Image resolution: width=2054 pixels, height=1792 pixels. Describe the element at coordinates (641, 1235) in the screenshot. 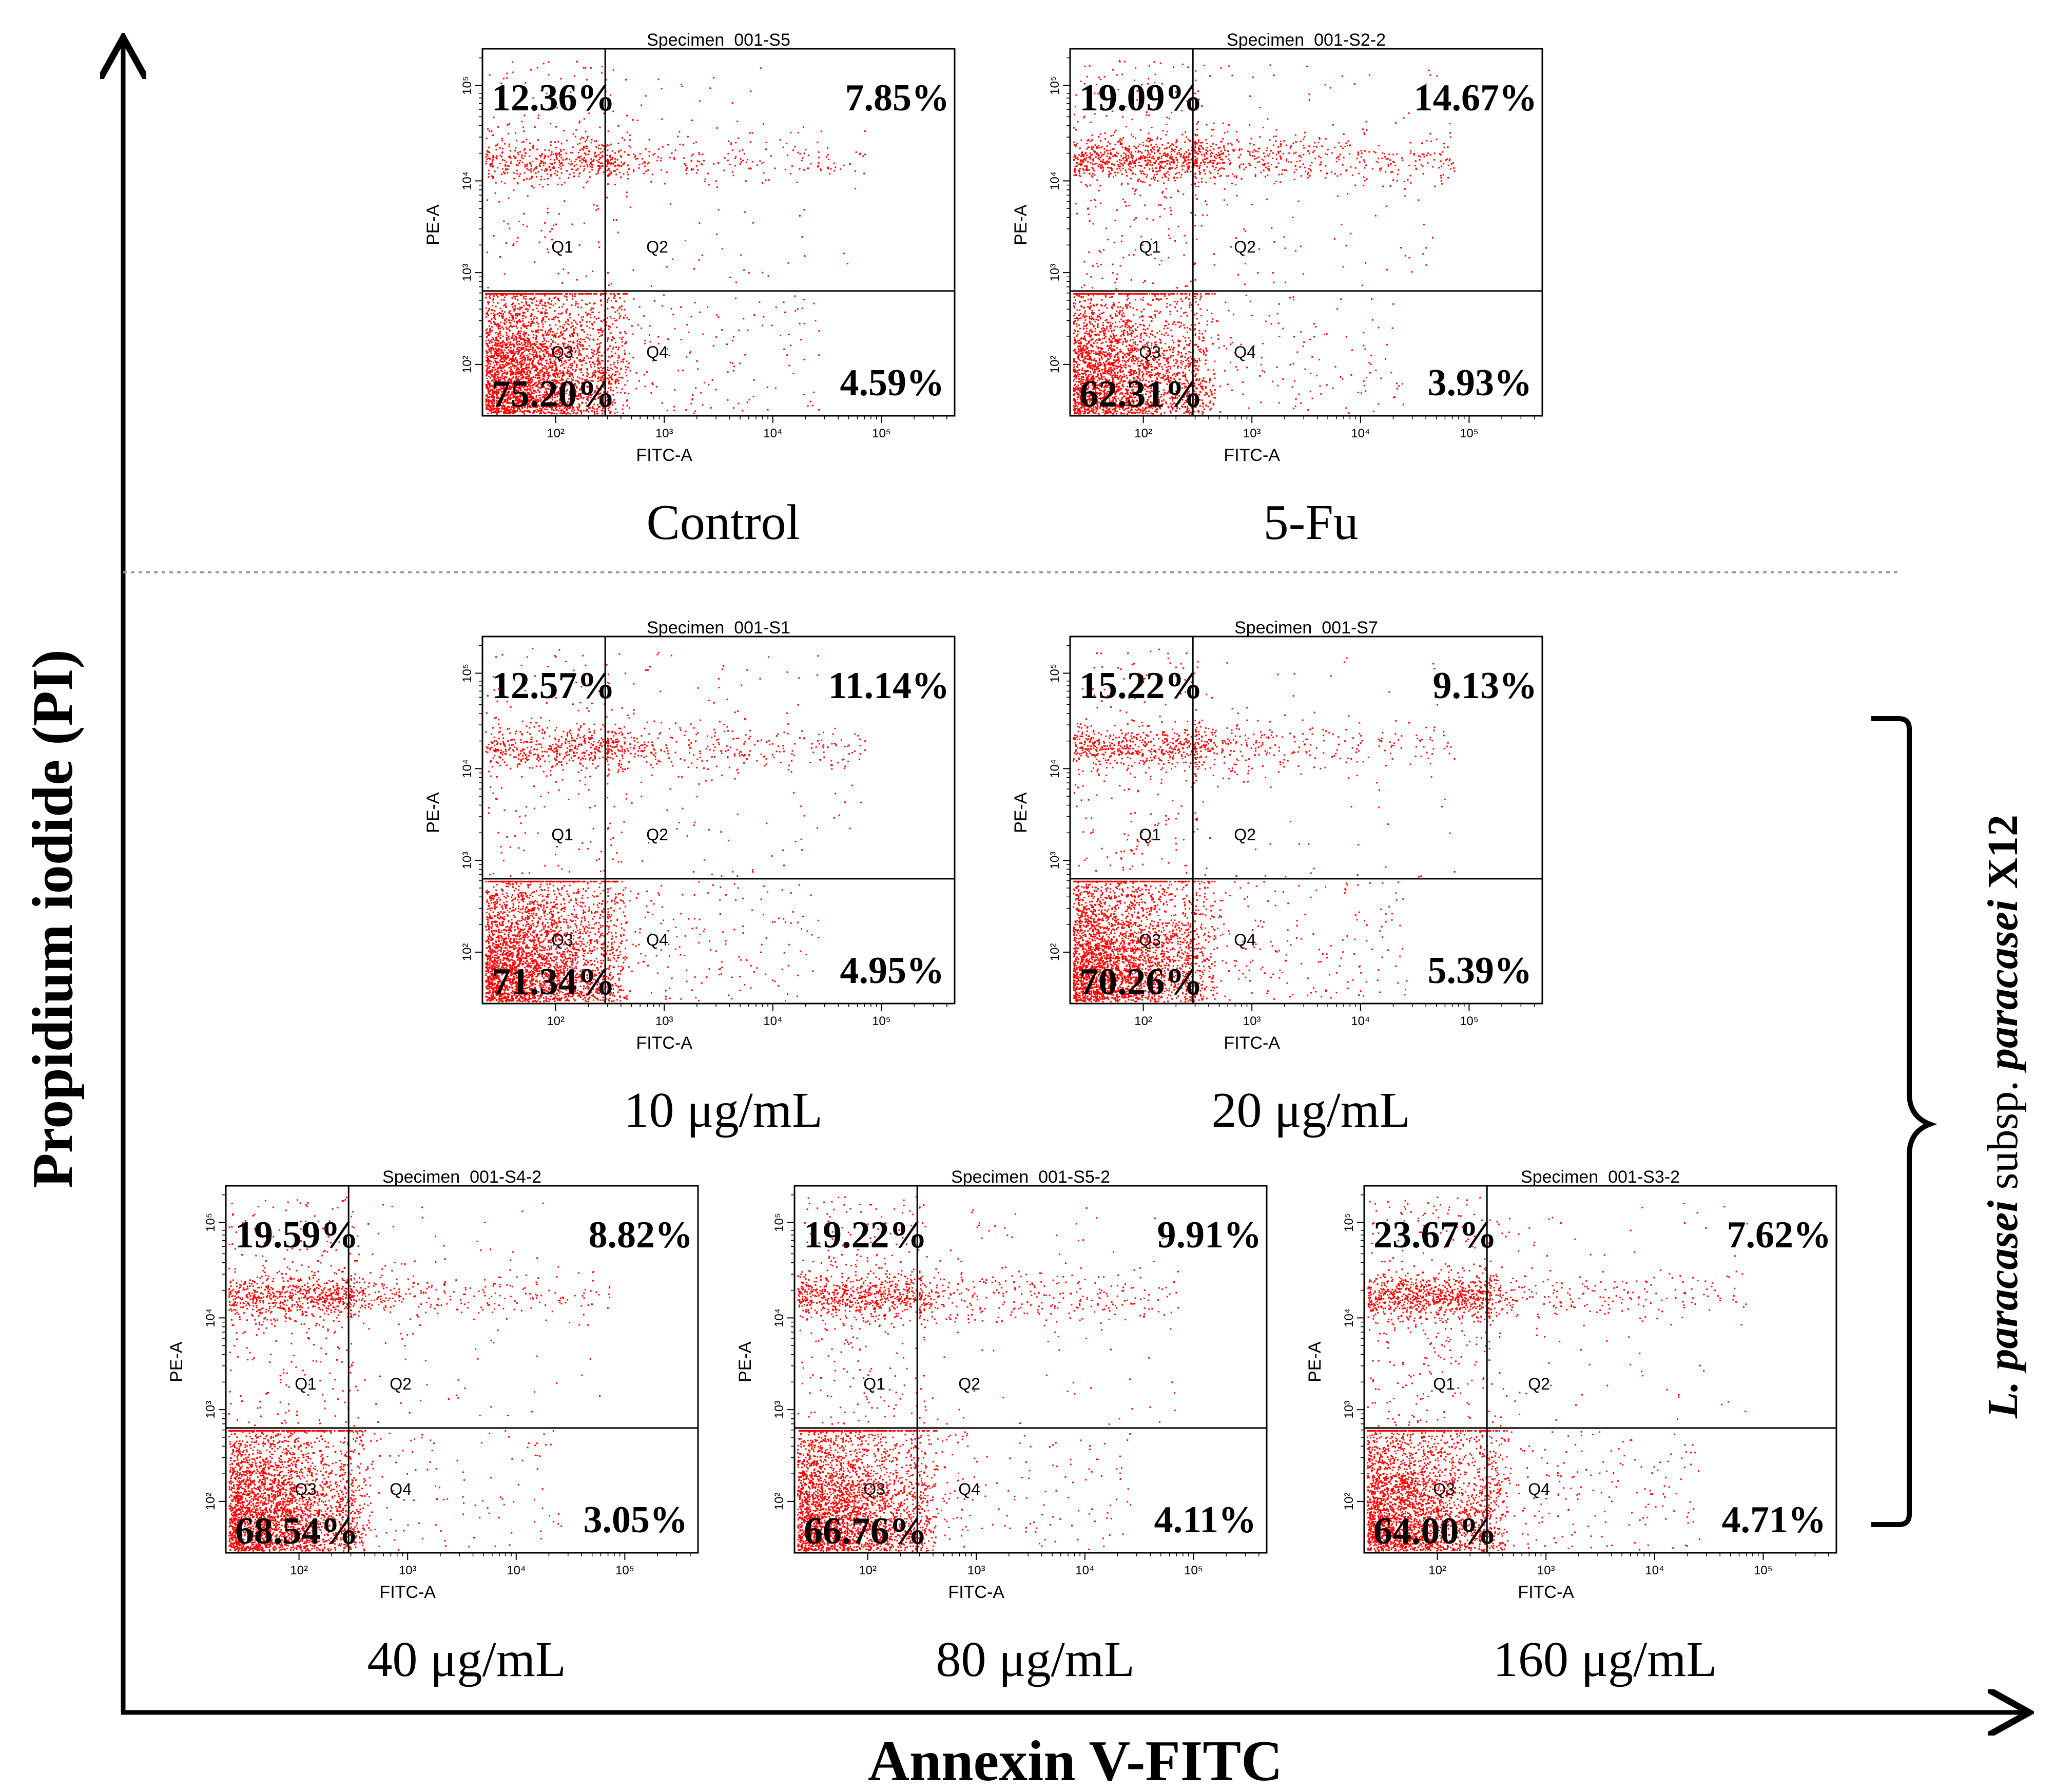

I see `q2-percentage: 8.82%` at that location.